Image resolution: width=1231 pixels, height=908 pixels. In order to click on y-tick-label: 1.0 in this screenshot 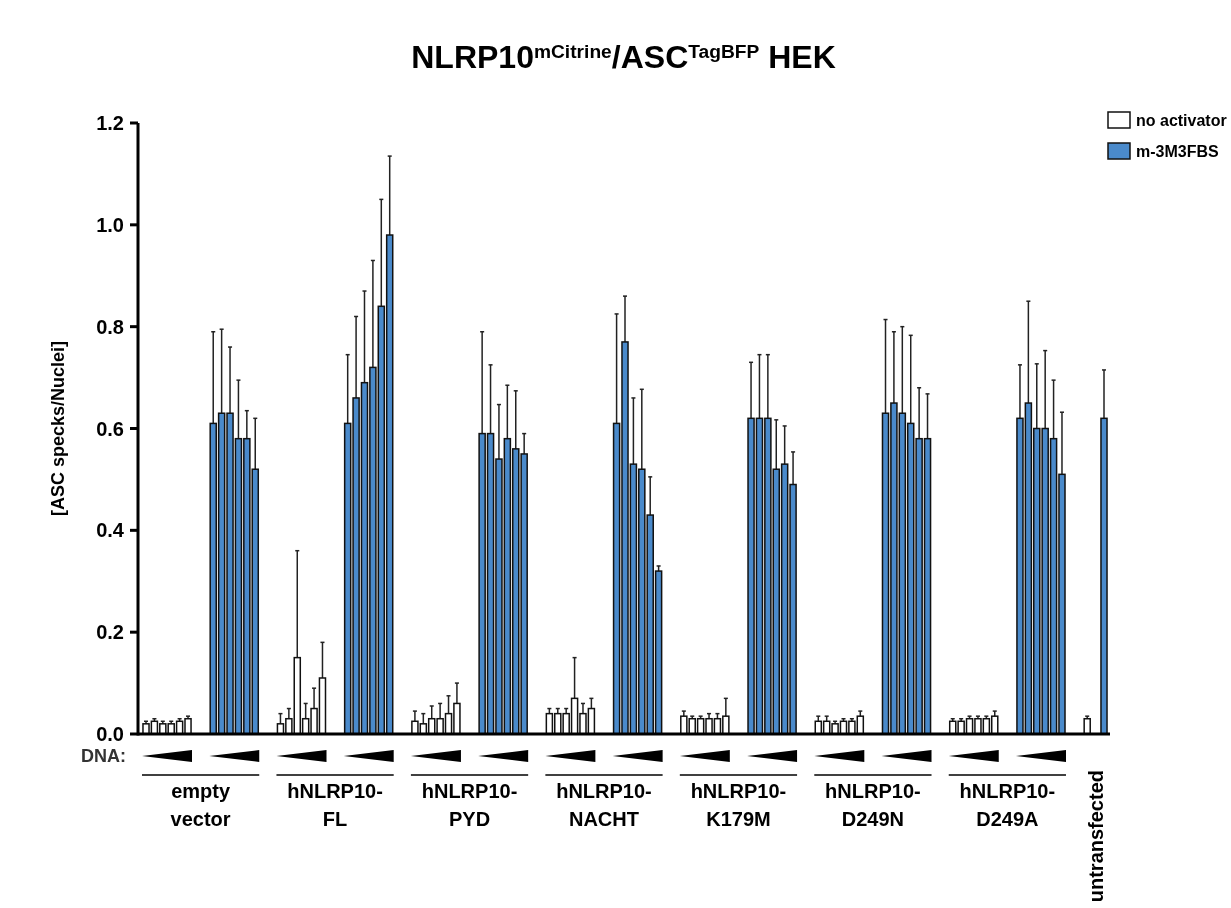, I will do `click(110, 224)`.